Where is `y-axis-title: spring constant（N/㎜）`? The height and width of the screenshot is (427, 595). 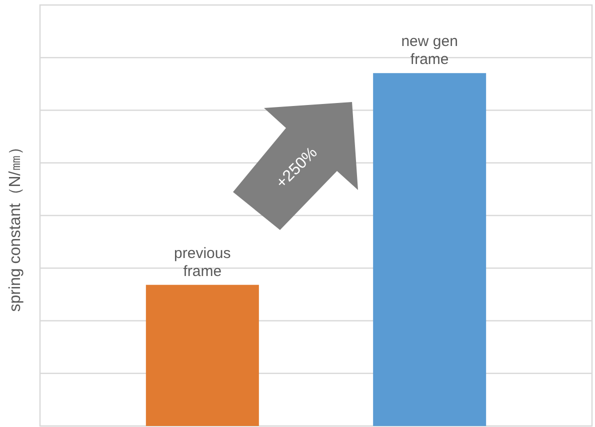
y-axis-title: spring constant（N/㎜） is located at coordinates (15, 225).